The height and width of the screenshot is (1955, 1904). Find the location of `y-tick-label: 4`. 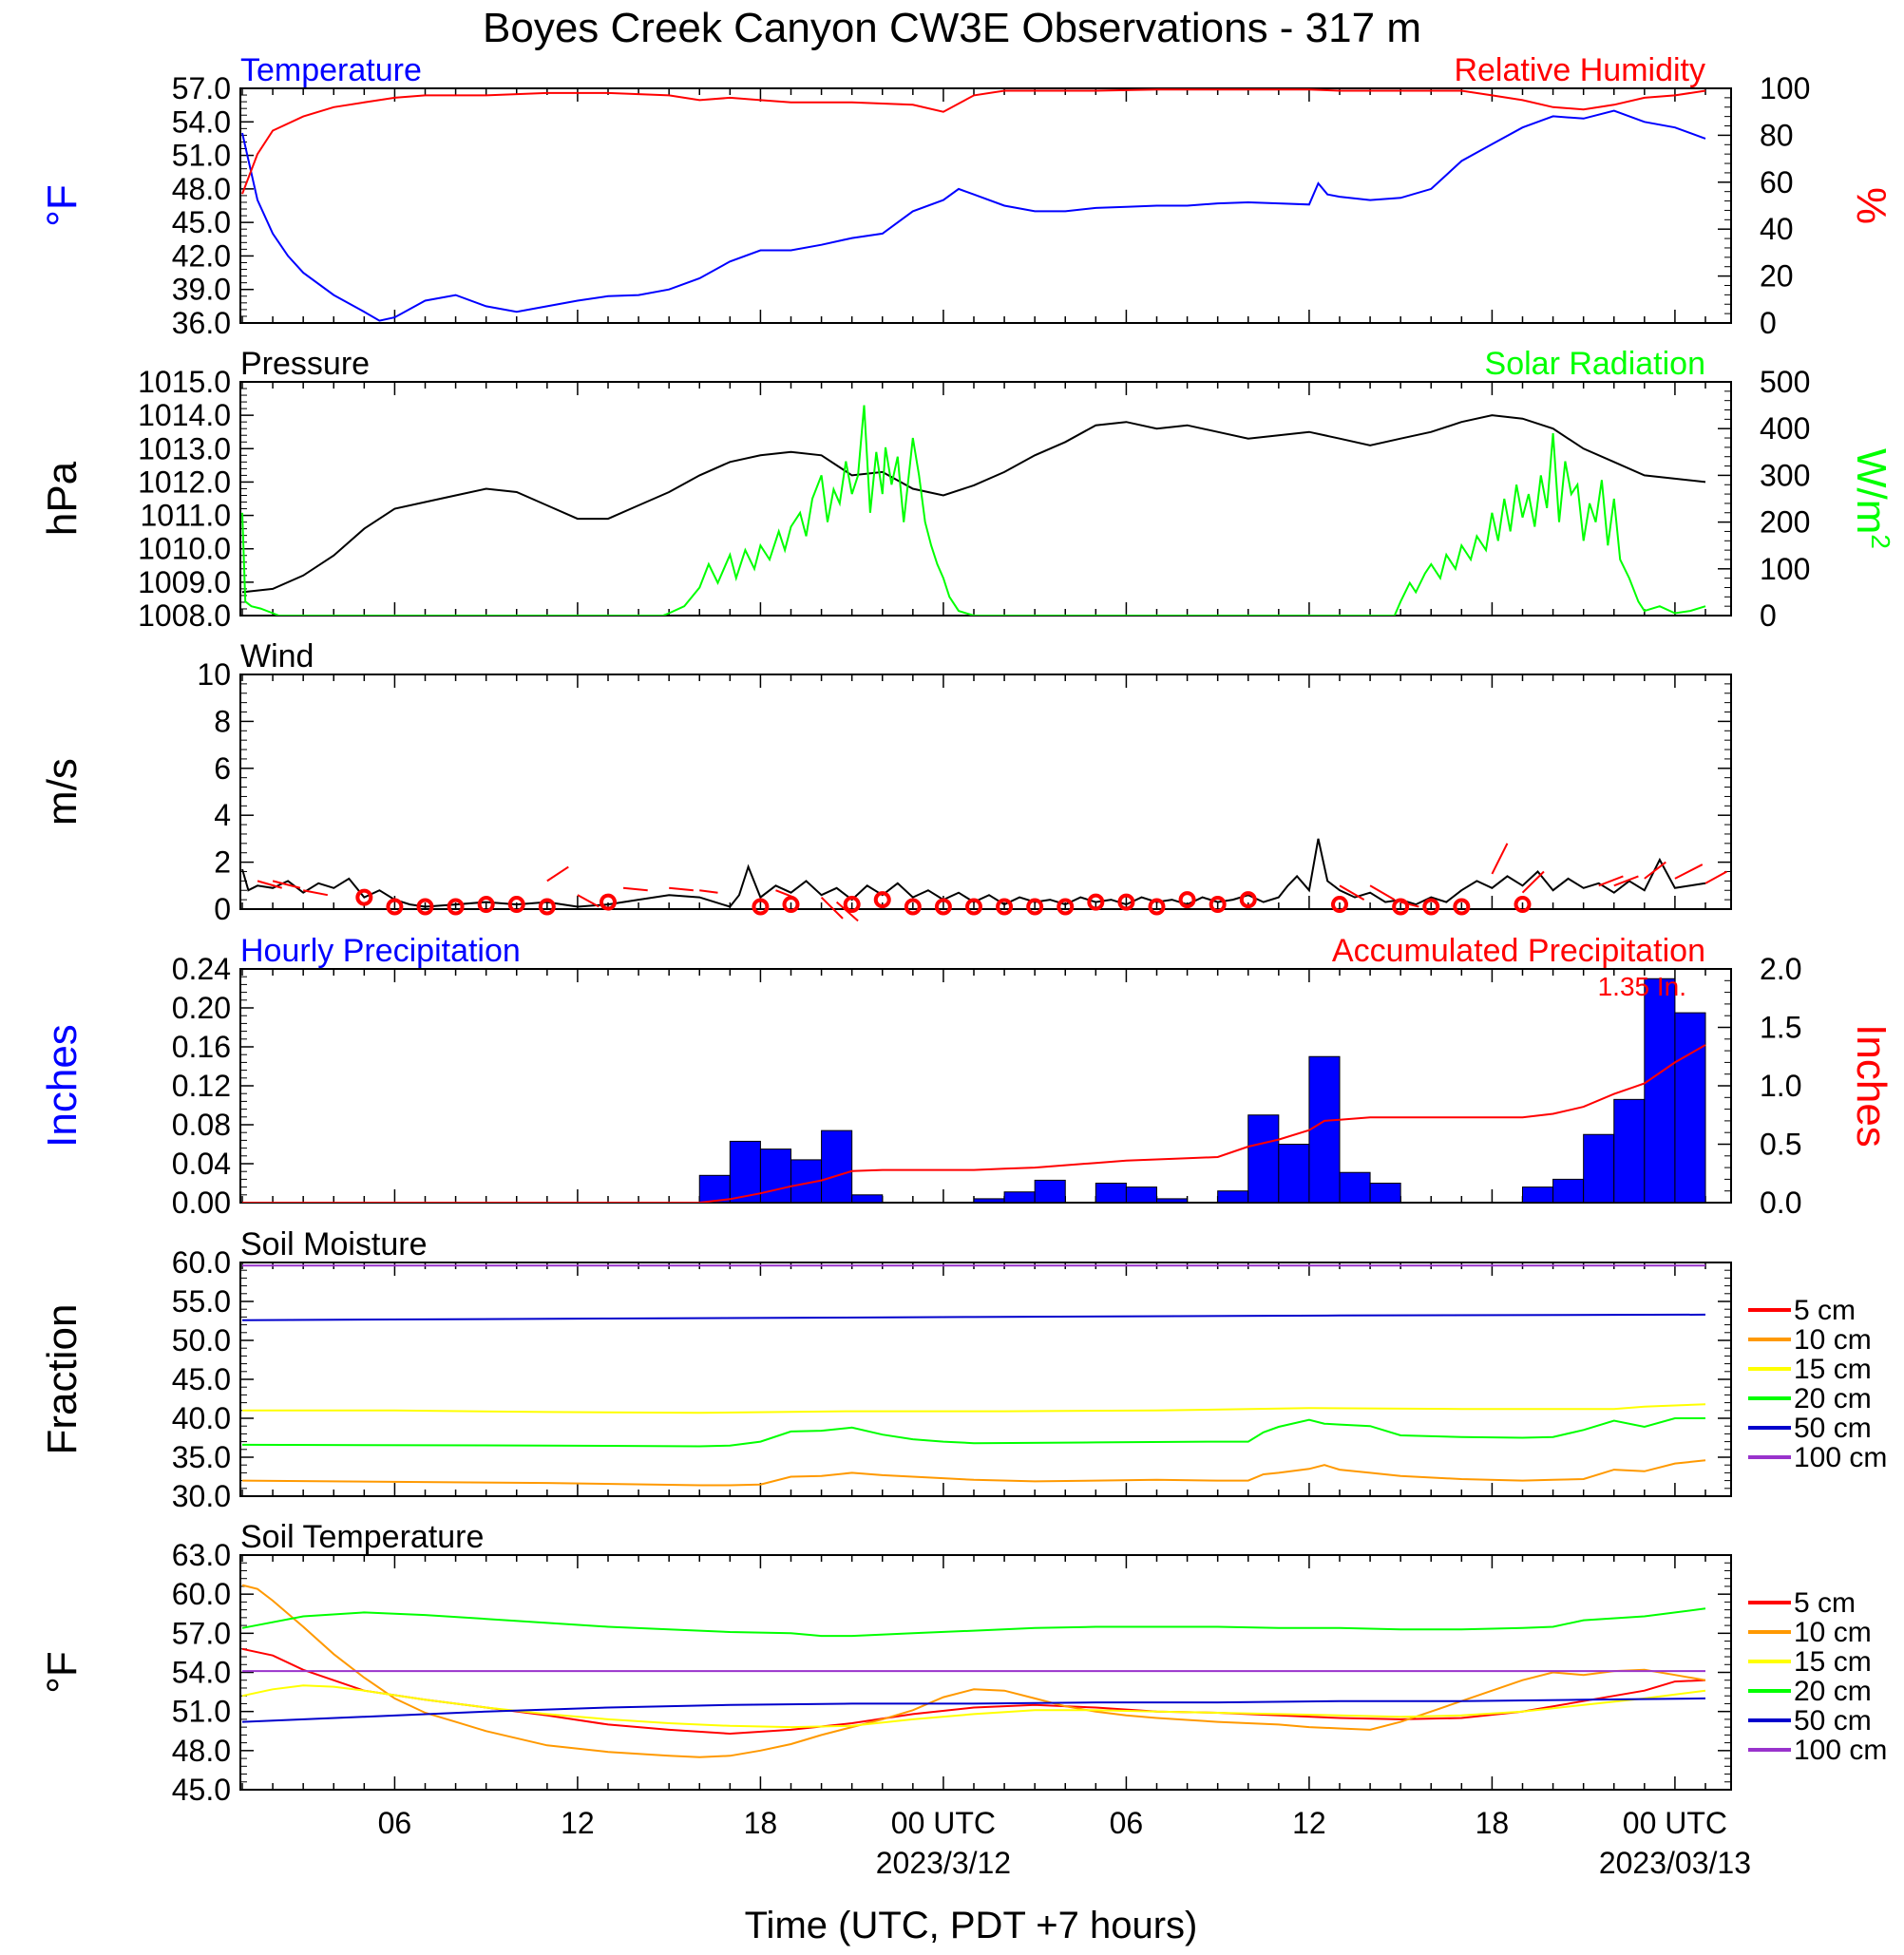

y-tick-label: 4 is located at coordinates (222, 815).